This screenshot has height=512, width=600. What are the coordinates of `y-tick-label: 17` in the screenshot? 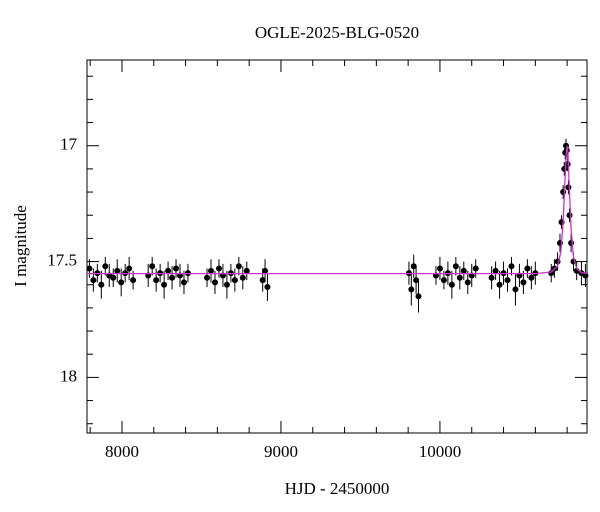 It's located at (69, 144).